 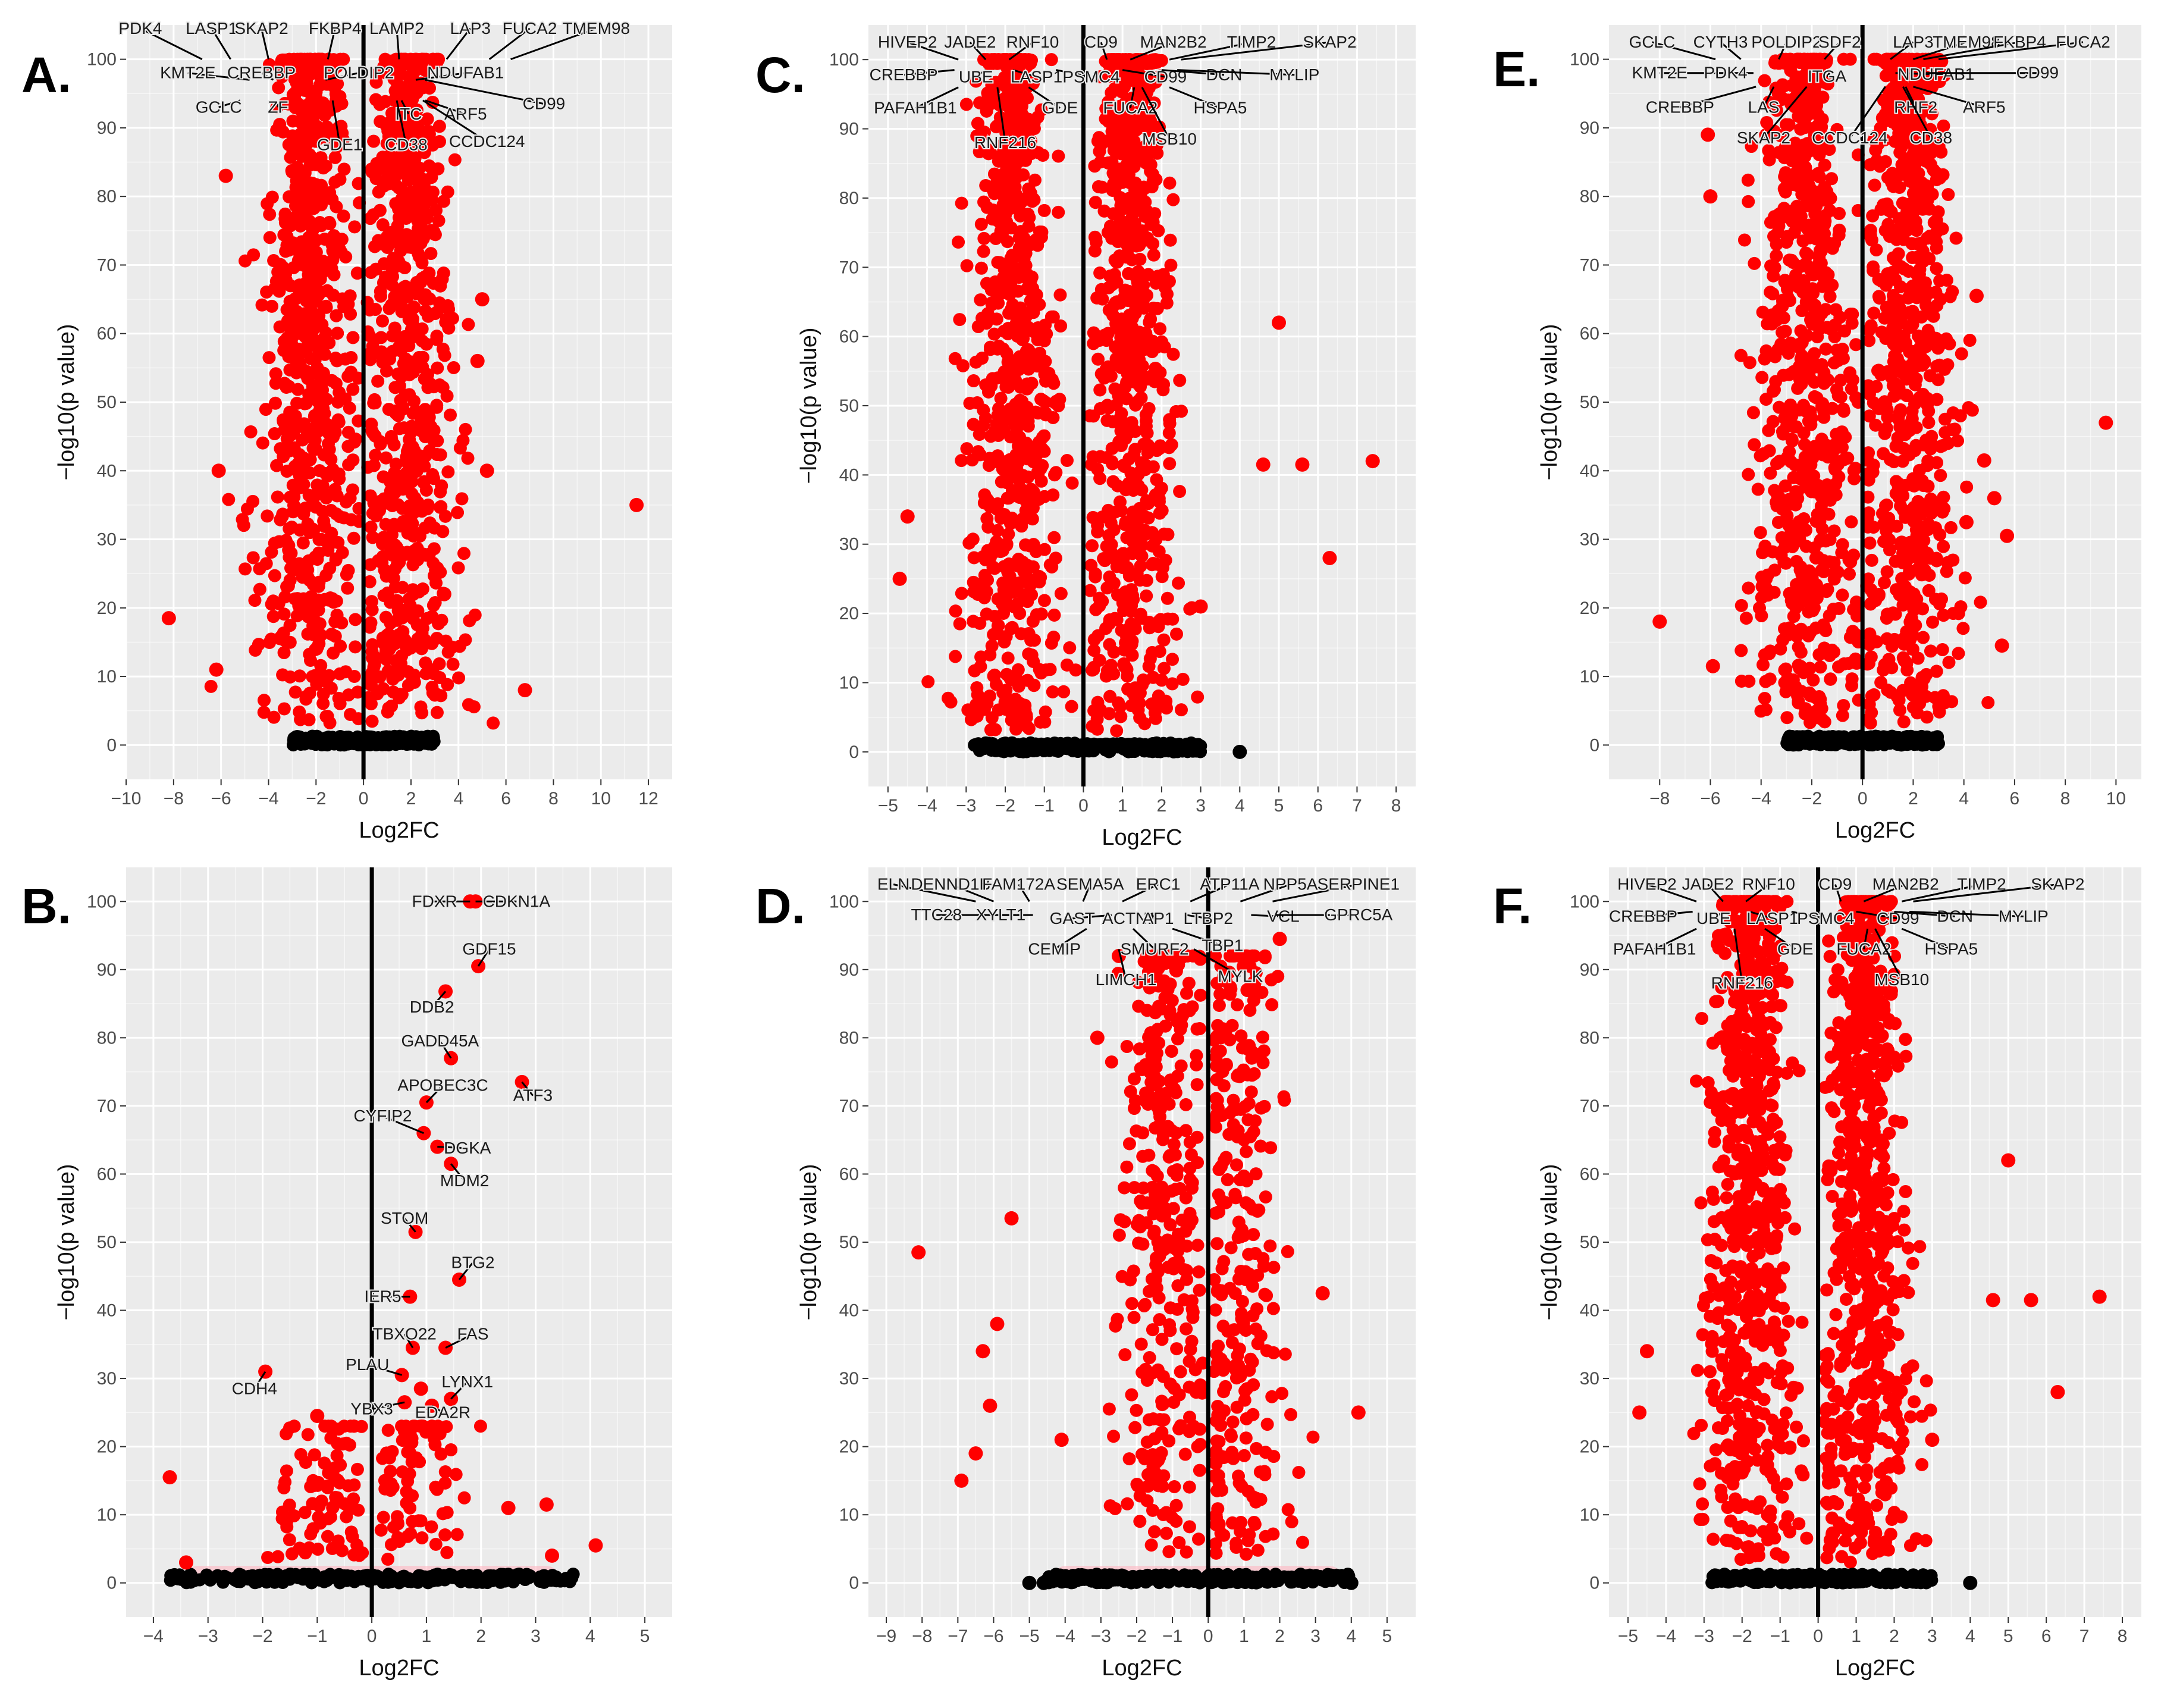 What do you see at coordinates (1044, 806) in the screenshot?
I see `x-tick-label: −1` at bounding box center [1044, 806].